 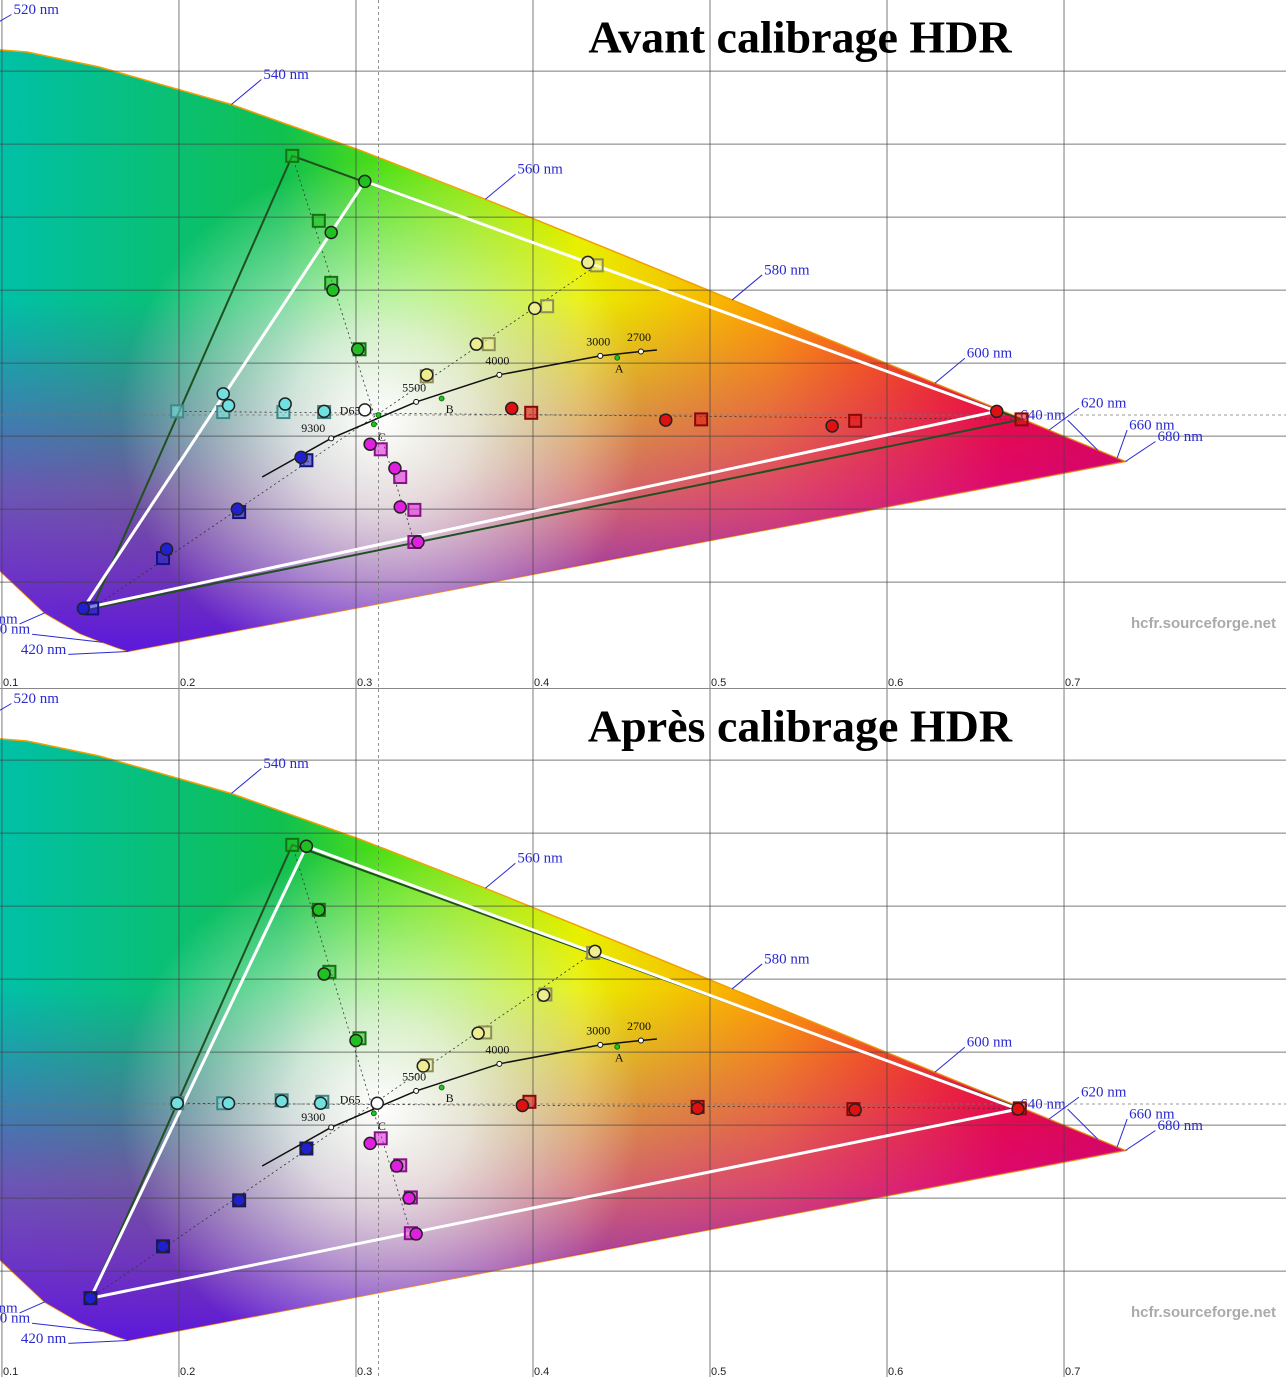 What do you see at coordinates (342, 1125) in the screenshot?
I see `saturation-line` at bounding box center [342, 1125].